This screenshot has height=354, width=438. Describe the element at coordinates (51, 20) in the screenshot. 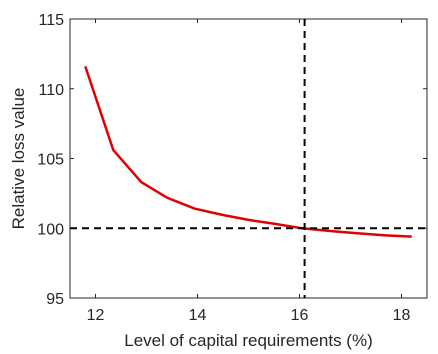

I see `y-tick-label: 115` at that location.